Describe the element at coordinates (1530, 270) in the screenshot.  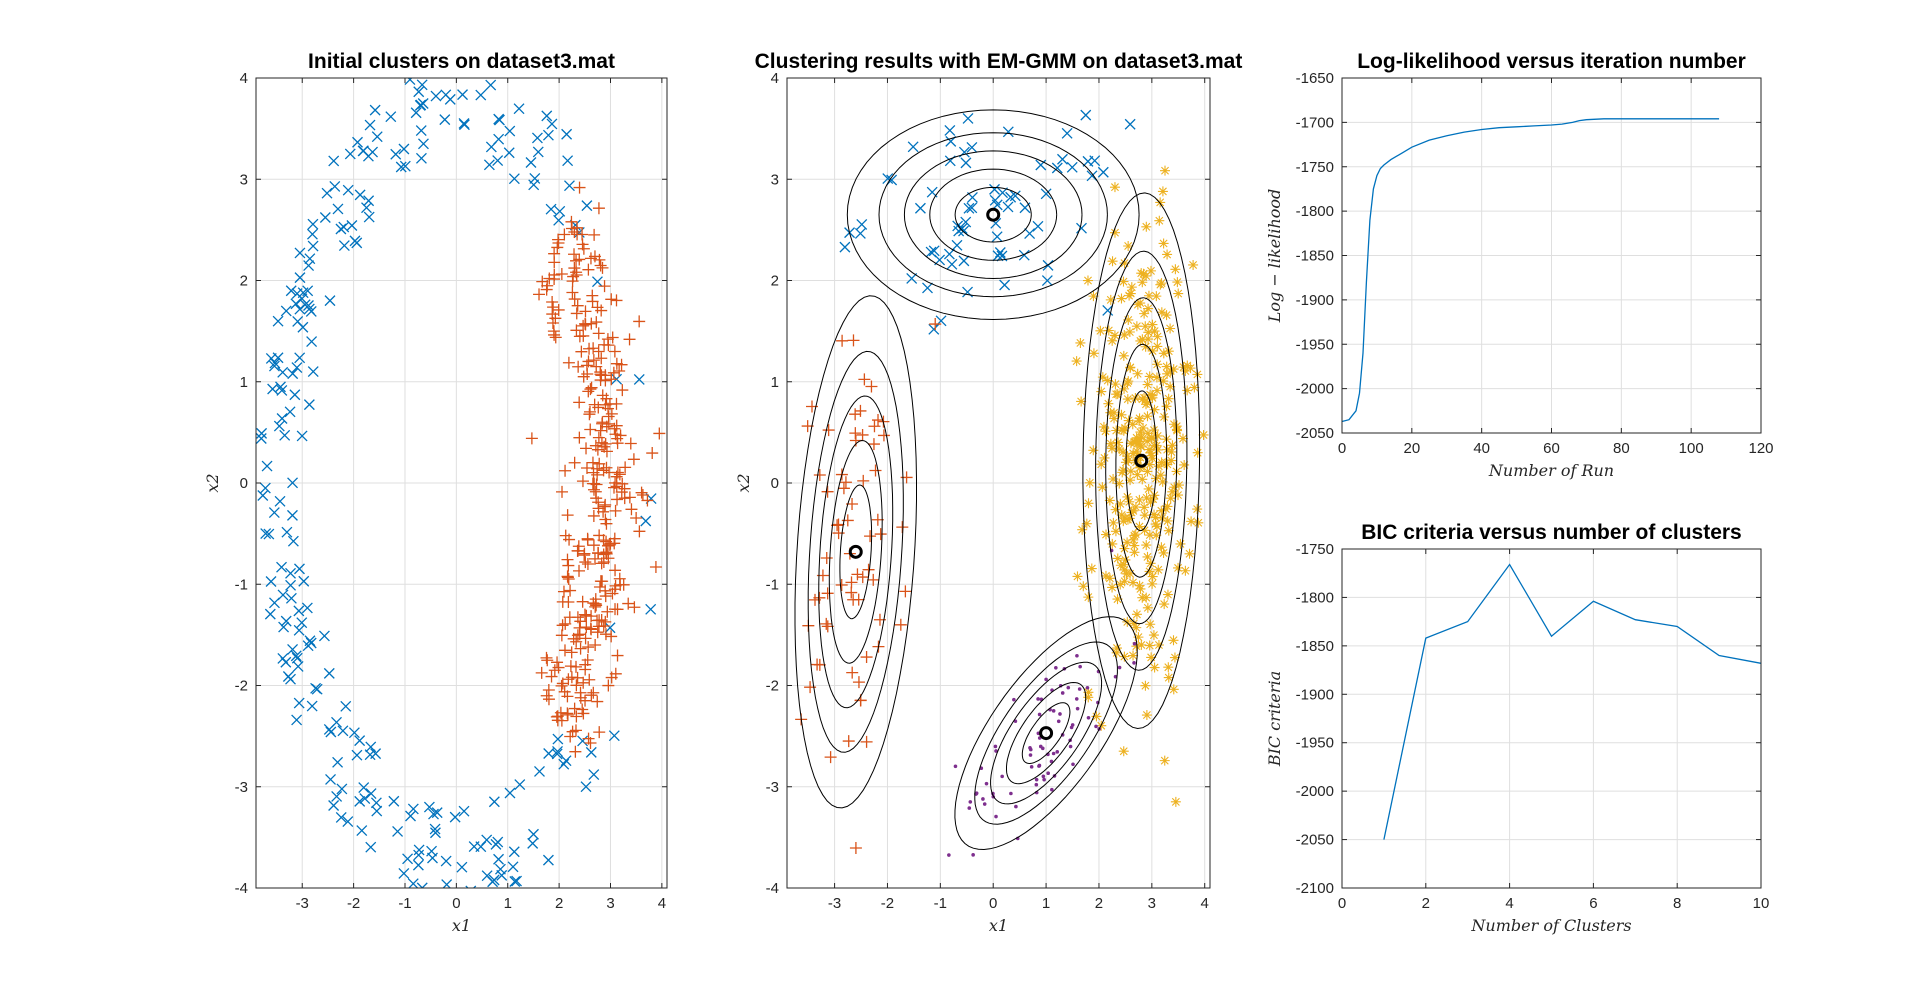
I see `series-line` at that location.